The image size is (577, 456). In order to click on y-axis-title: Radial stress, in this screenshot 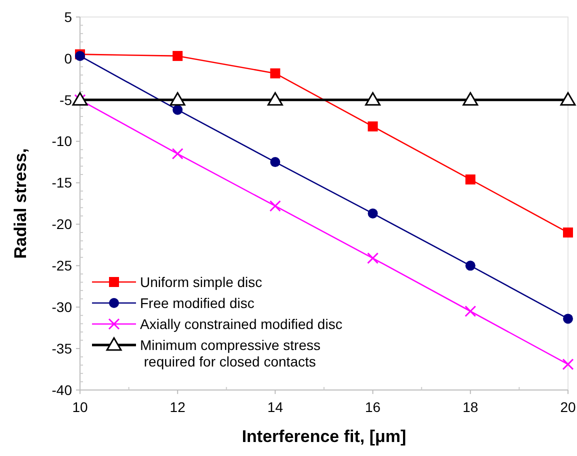, I will do `click(20, 203)`.